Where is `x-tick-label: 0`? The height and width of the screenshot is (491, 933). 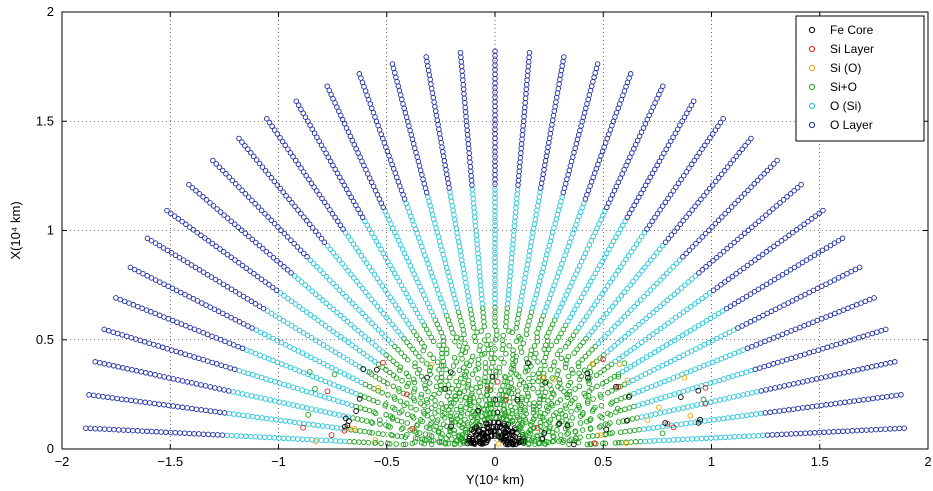 x-tick-label: 0 is located at coordinates (494, 461).